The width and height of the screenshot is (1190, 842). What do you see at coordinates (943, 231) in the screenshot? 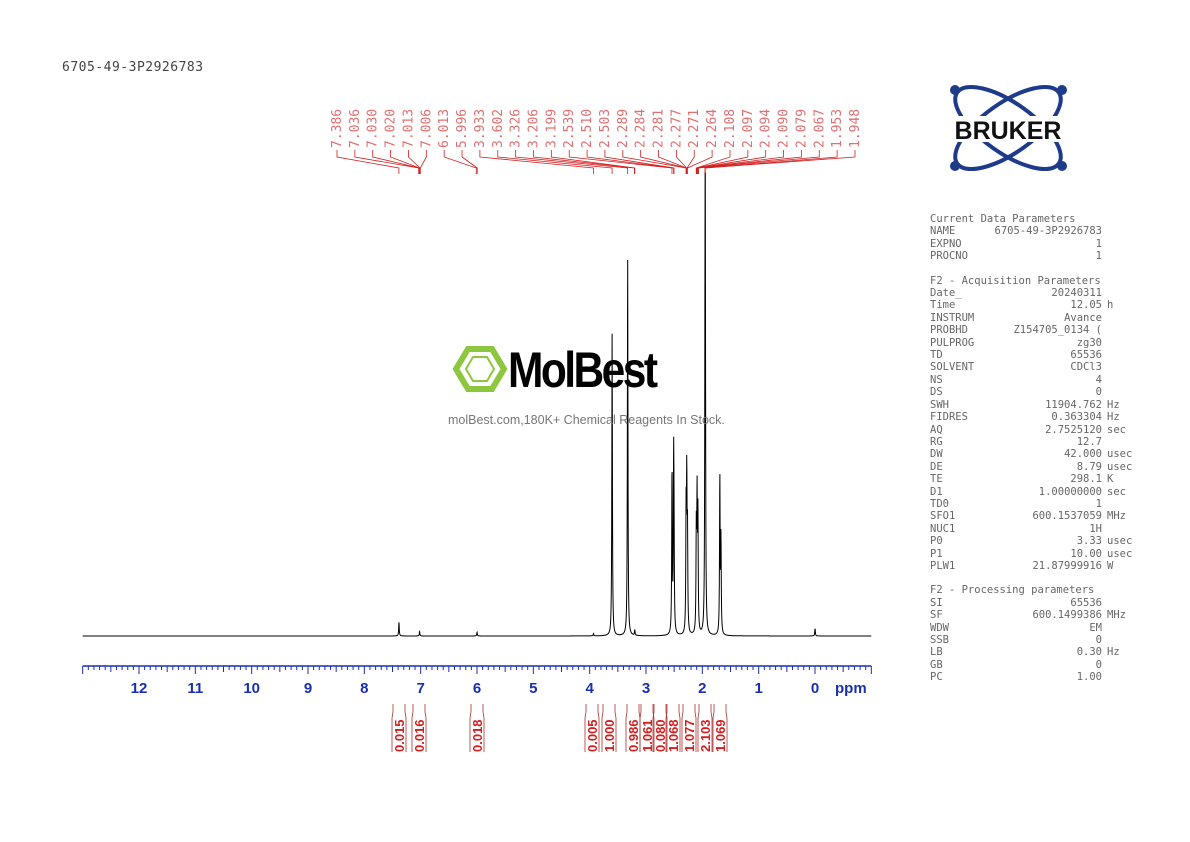
I see `parameter-name: NAME` at bounding box center [943, 231].